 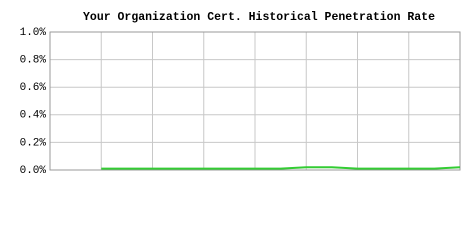 I want to click on line-series, so click(x=281, y=168).